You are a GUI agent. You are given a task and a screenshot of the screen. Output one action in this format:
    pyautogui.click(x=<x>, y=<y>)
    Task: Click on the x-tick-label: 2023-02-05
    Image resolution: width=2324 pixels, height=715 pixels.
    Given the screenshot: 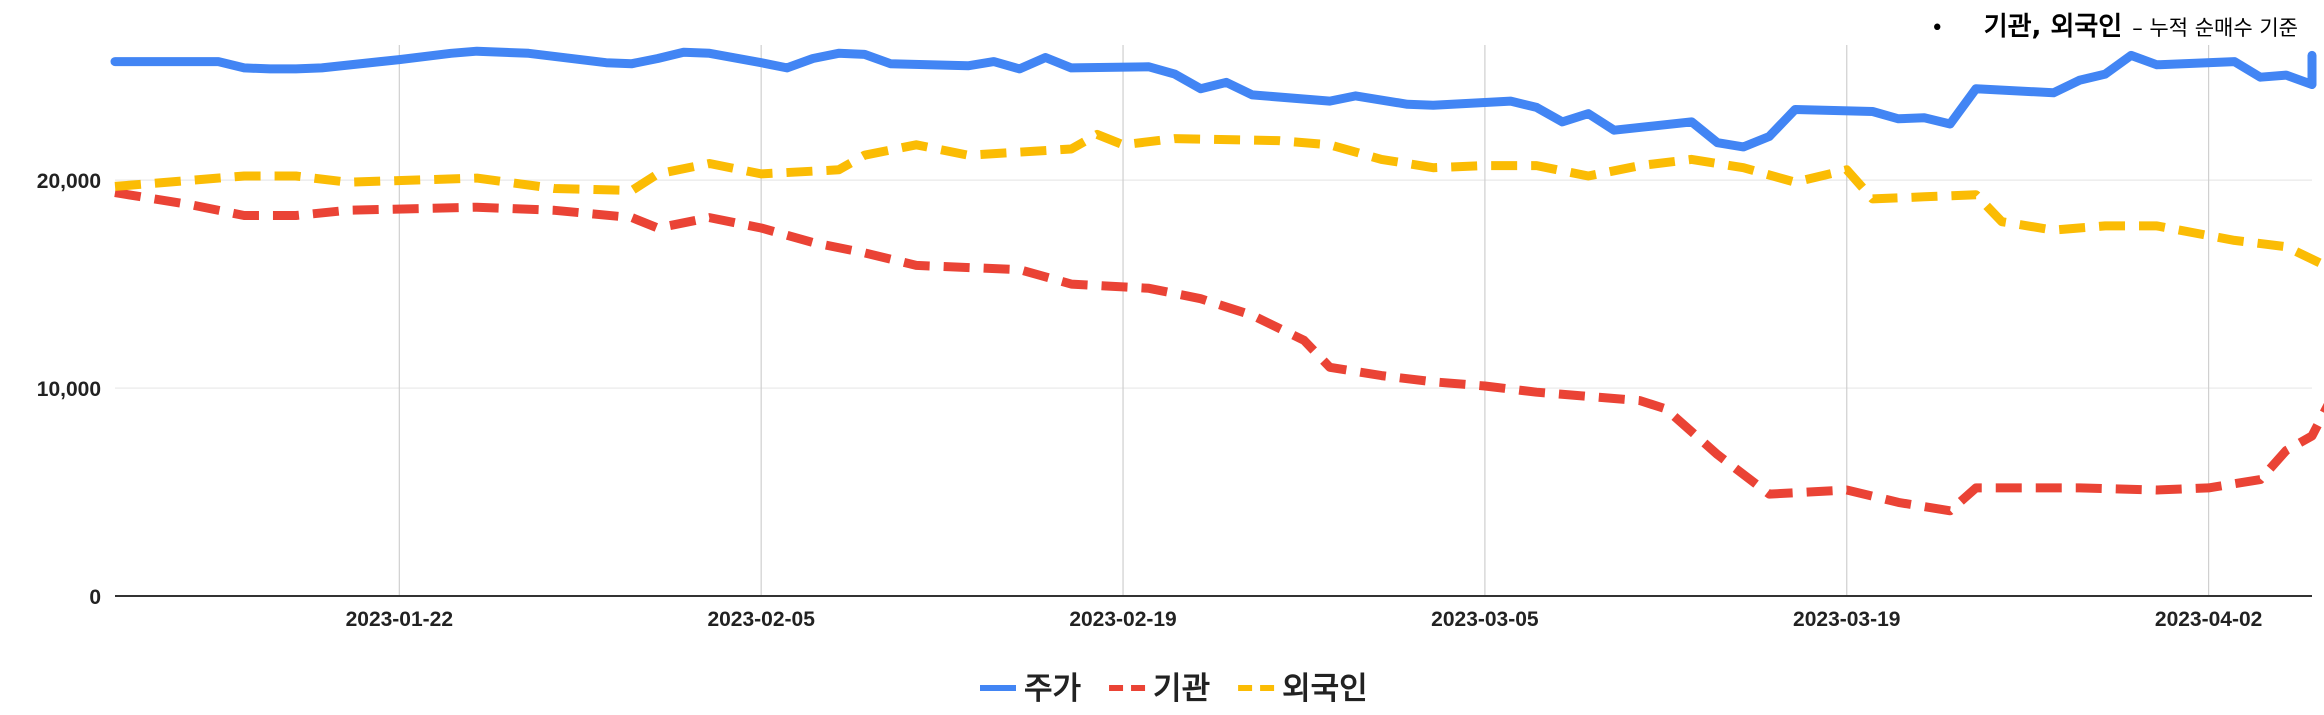 What is the action you would take?
    pyautogui.click(x=761, y=619)
    